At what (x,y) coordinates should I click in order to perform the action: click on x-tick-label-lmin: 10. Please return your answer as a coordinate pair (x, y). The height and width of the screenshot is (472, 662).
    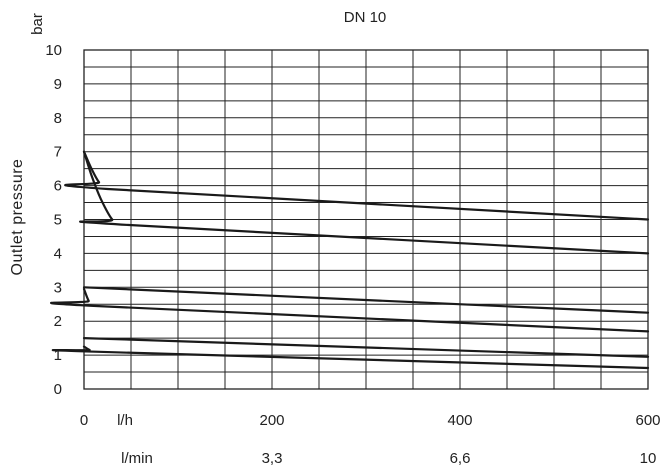
    Looking at the image, I should click on (648, 458).